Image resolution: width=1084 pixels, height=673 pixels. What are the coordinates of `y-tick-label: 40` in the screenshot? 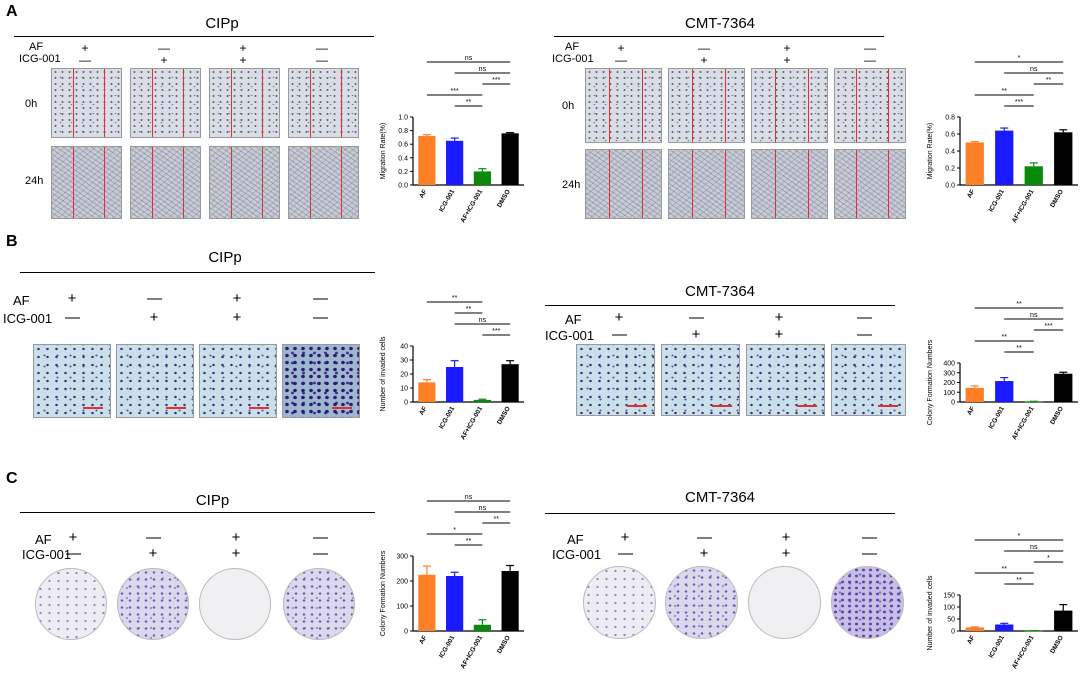 It's located at (404, 347).